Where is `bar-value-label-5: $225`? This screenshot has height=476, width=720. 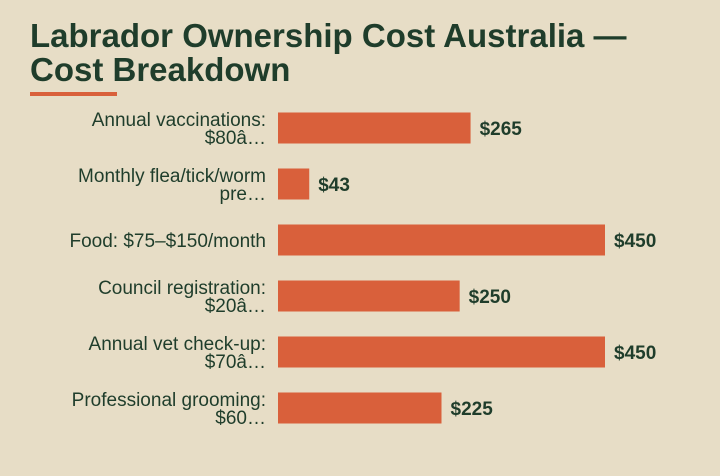
bar-value-label-5: $225 is located at coordinates (472, 409).